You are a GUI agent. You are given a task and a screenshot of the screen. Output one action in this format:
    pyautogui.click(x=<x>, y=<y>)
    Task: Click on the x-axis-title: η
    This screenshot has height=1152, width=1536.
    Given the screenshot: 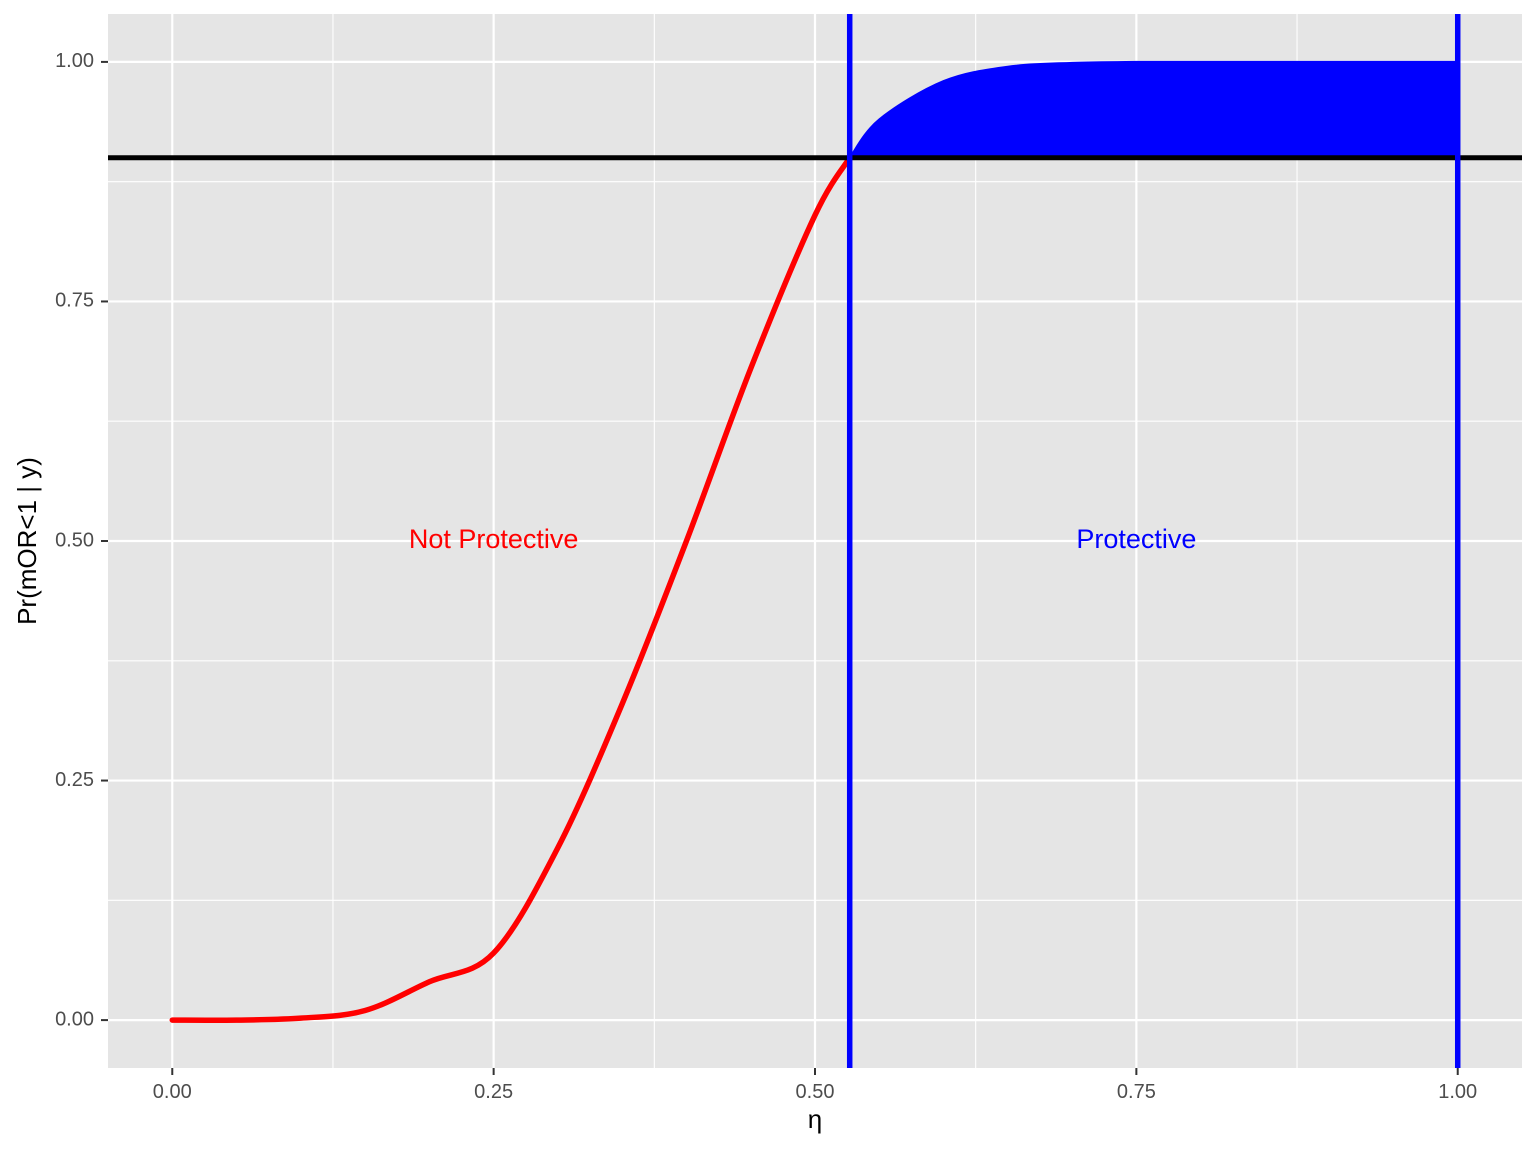 What is the action you would take?
    pyautogui.click(x=815, y=1119)
    